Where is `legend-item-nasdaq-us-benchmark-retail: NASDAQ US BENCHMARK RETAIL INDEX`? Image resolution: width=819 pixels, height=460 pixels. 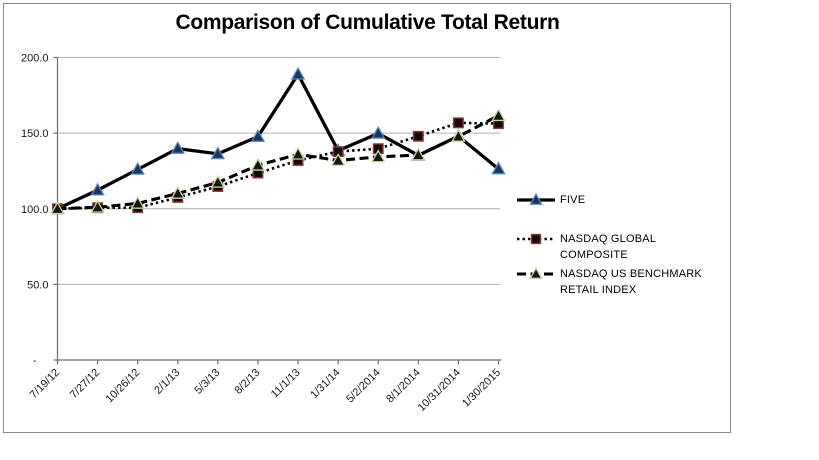 legend-item-nasdaq-us-benchmark-retail: NASDAQ US BENCHMARK RETAIL INDEX is located at coordinates (614, 282).